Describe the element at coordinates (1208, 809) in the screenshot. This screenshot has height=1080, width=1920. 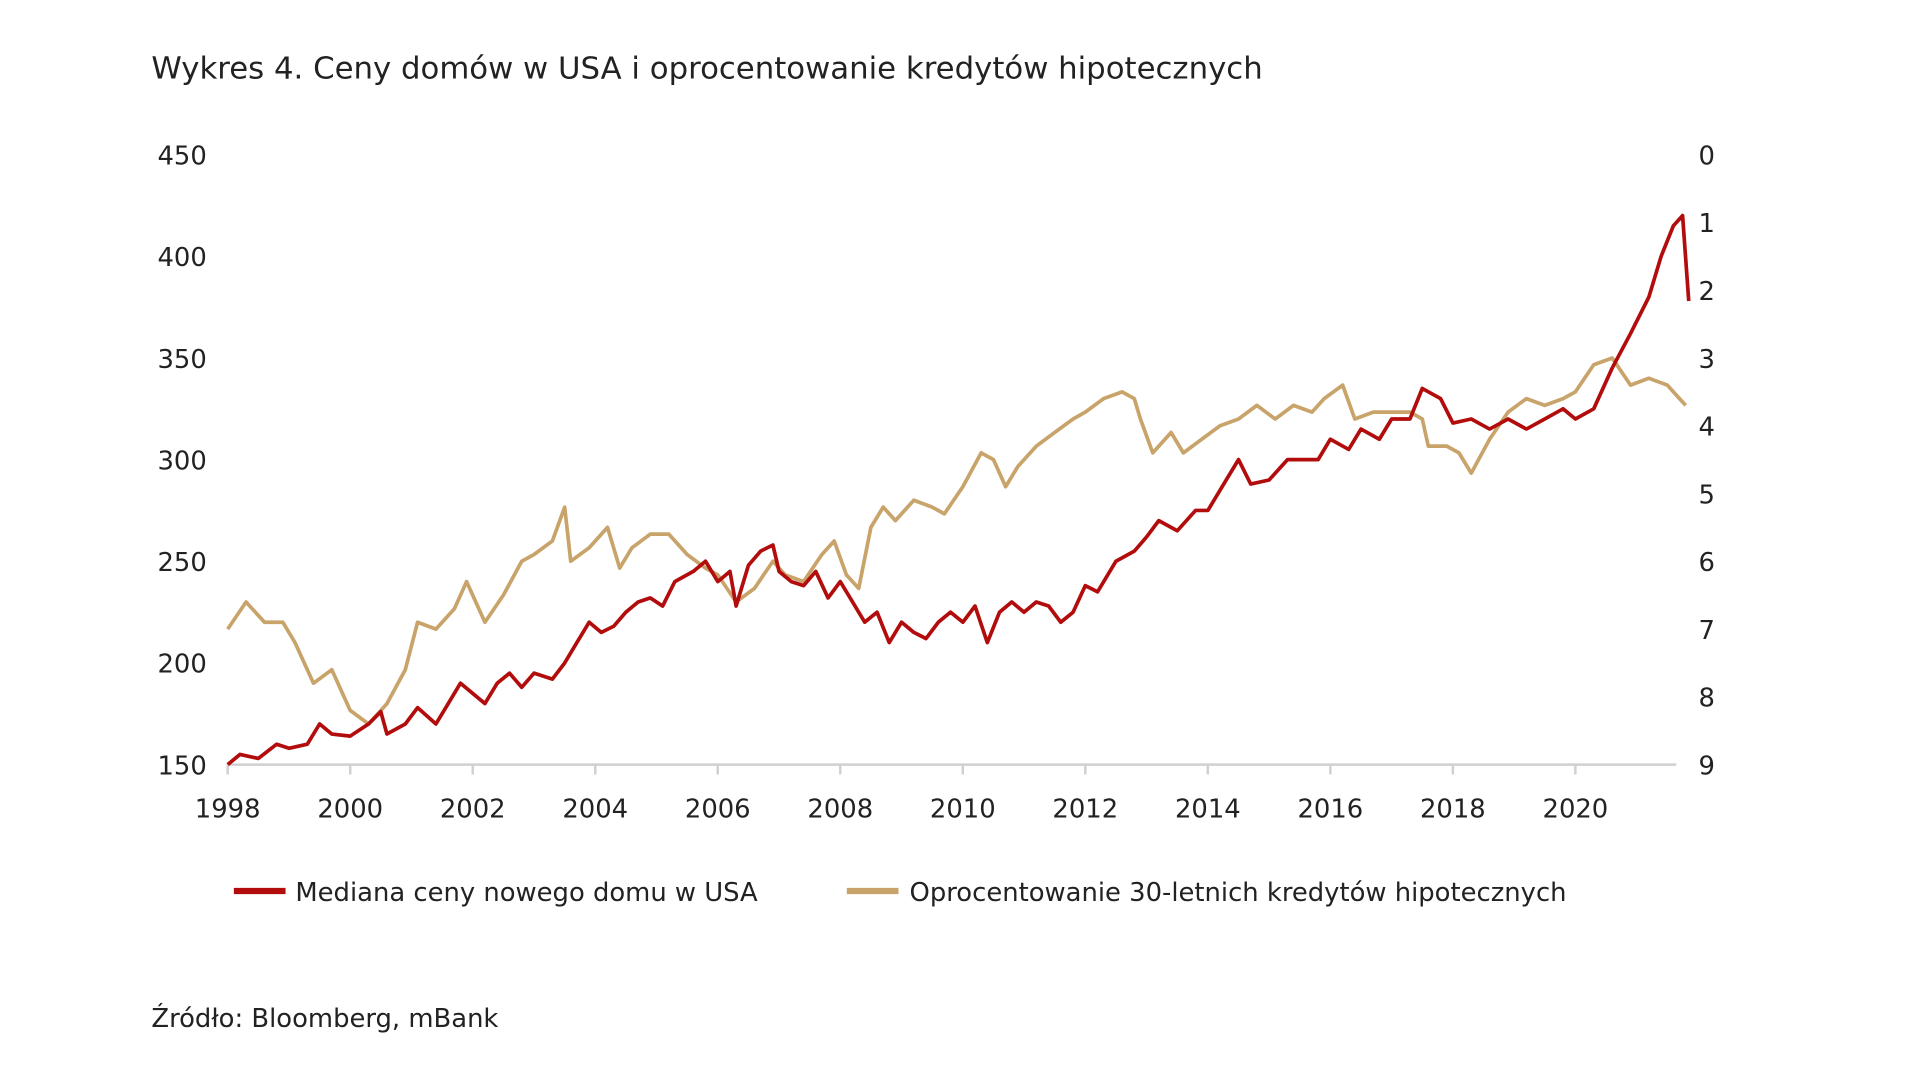
I see `x-tick-label: 2014` at that location.